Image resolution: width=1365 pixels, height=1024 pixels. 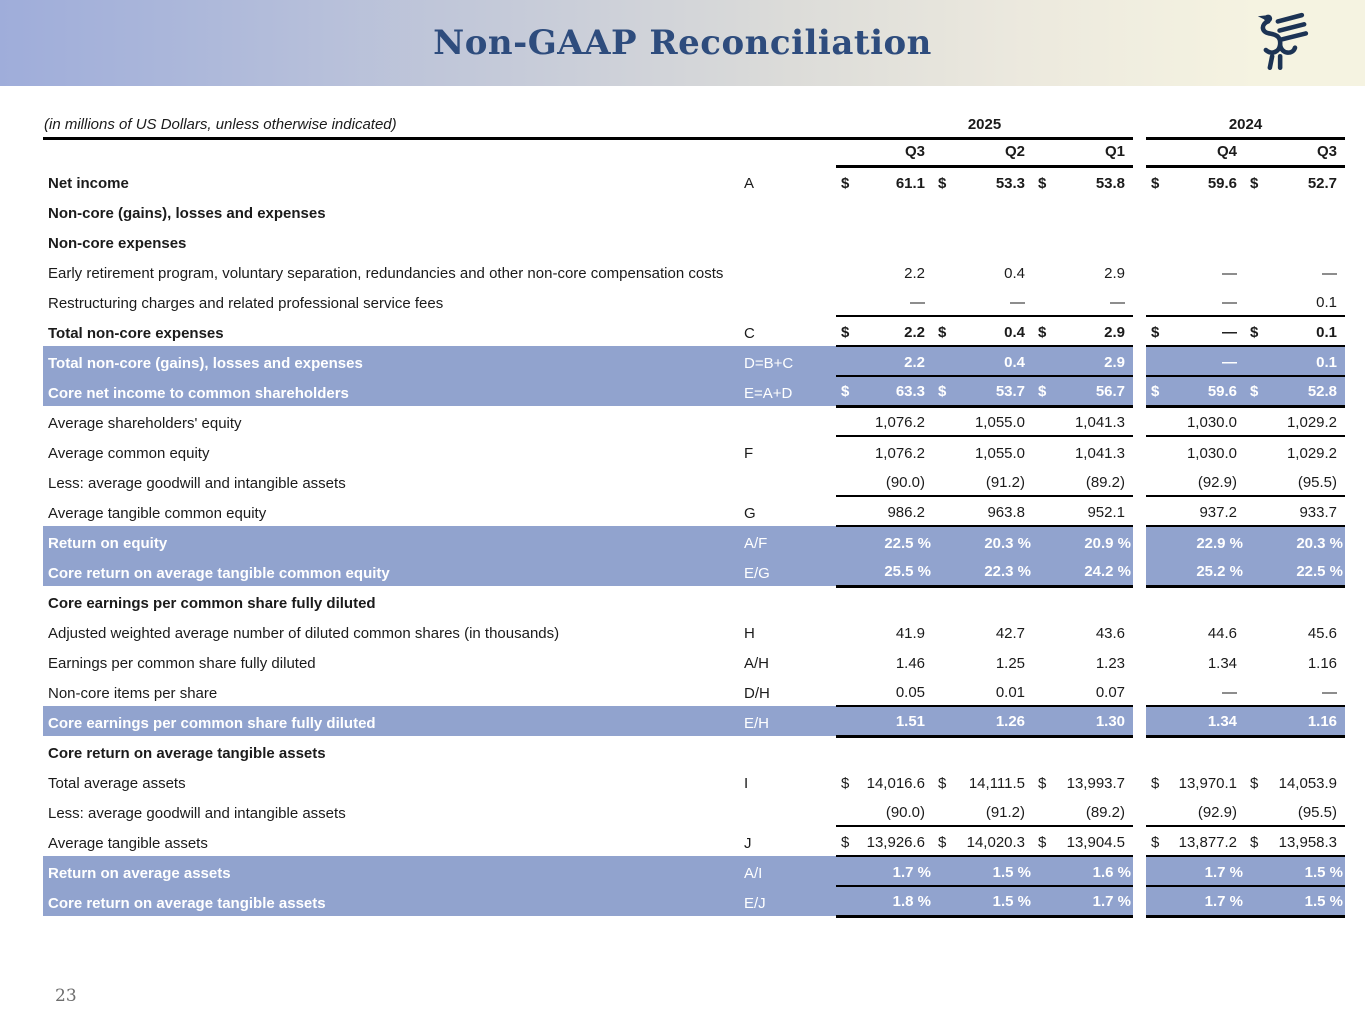 I want to click on row-ref: J, so click(x=748, y=843).